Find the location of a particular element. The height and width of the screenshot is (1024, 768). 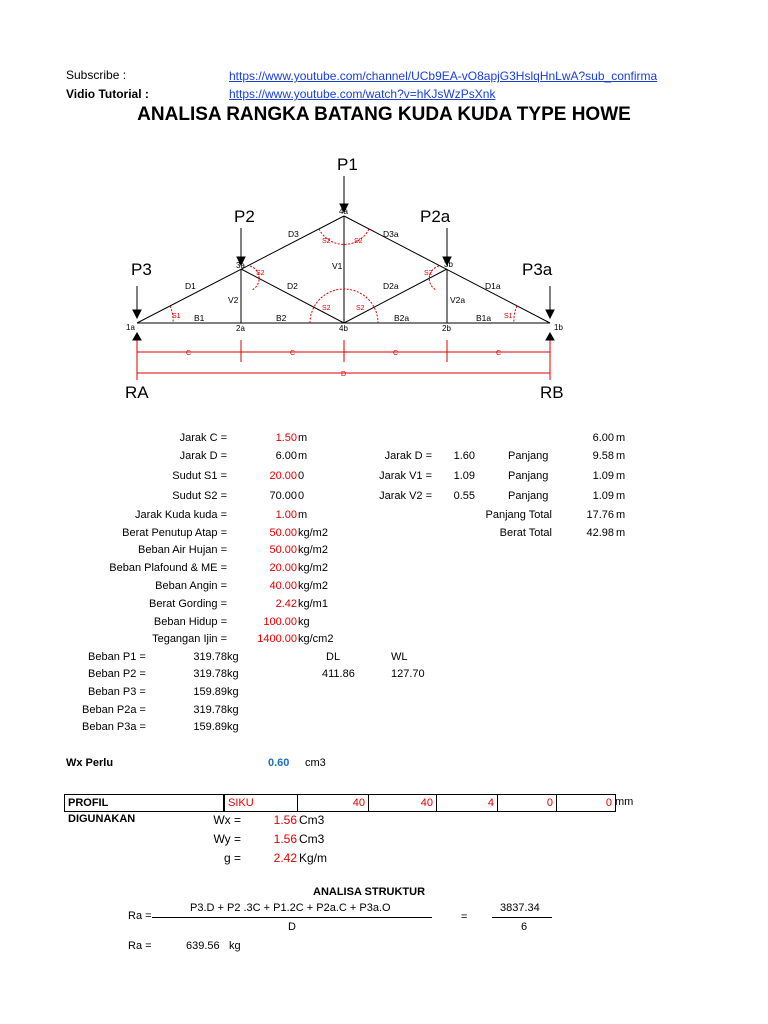

support-ra-label: RA is located at coordinates (137, 392).